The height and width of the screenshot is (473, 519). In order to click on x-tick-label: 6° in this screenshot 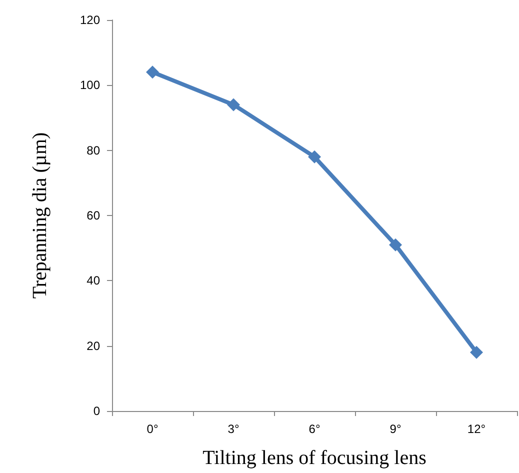, I will do `click(314, 429)`.